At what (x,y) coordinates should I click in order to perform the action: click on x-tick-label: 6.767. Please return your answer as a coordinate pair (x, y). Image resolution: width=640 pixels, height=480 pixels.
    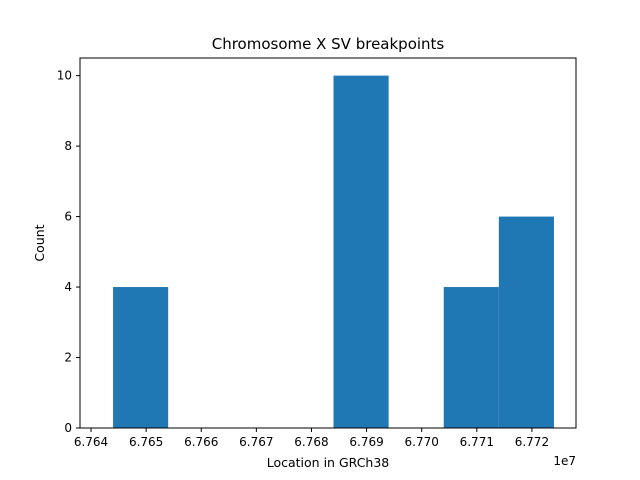
    Looking at the image, I should click on (256, 442).